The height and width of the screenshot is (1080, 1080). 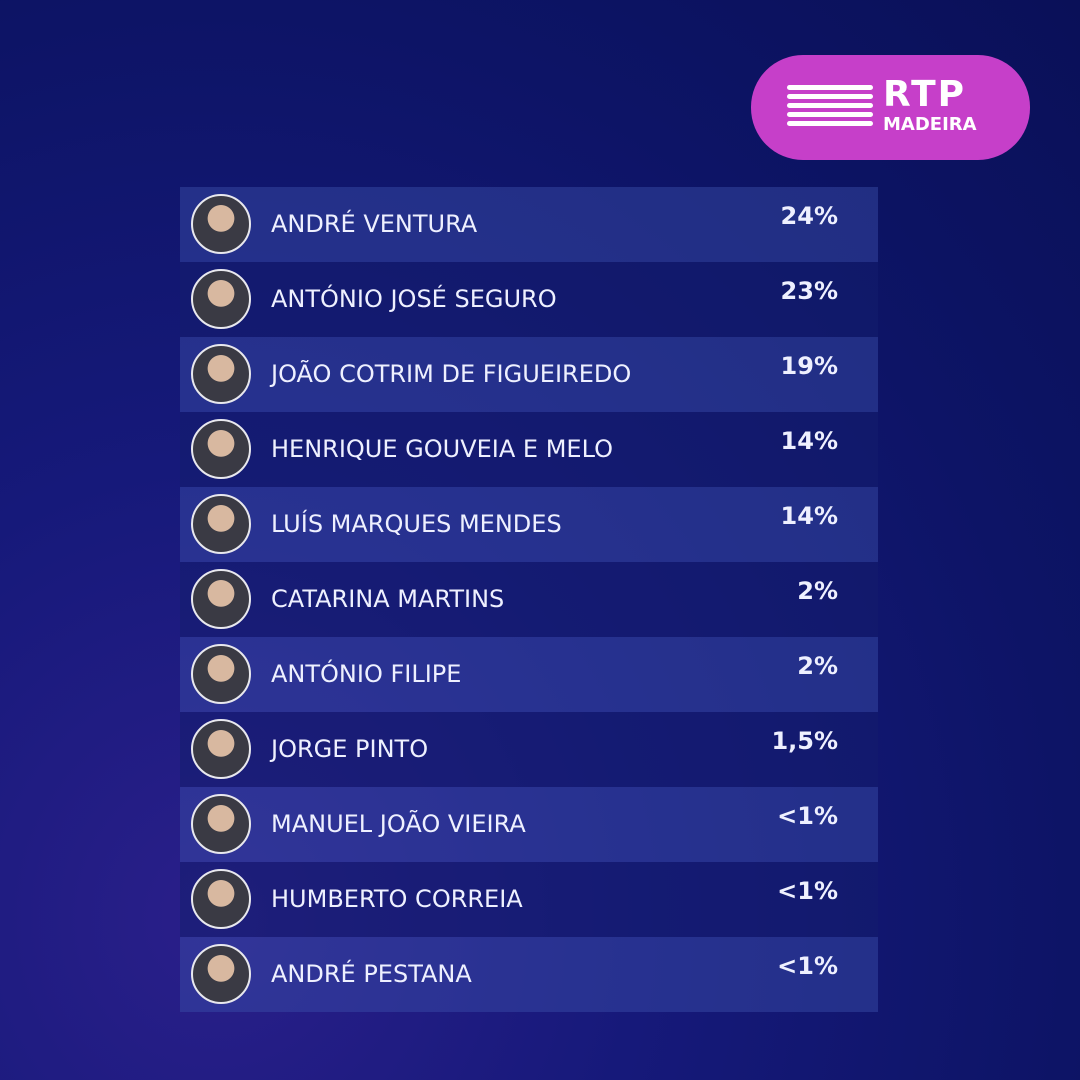 I want to click on table-row: ANDRÉ PESTANA <1%, so click(x=529, y=974).